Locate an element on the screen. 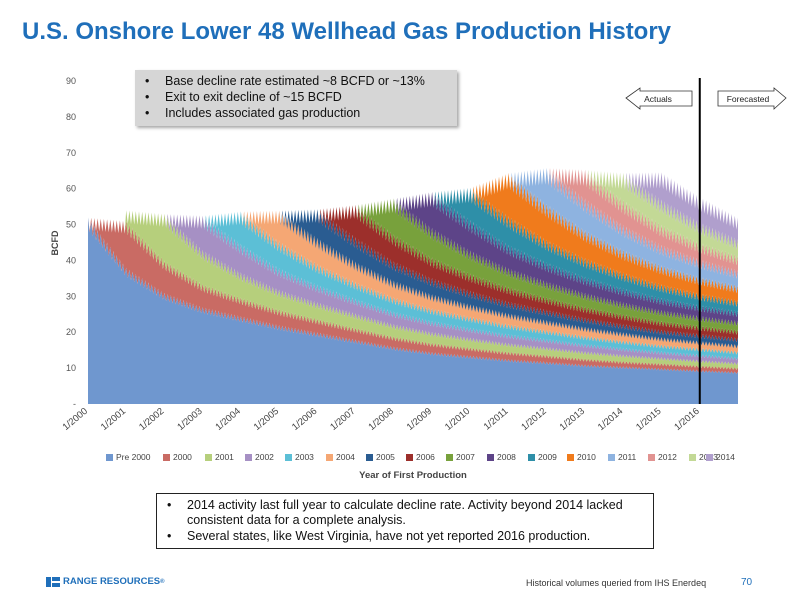 This screenshot has width=800, height=600. legend-label: 2008 is located at coordinates (506, 457).